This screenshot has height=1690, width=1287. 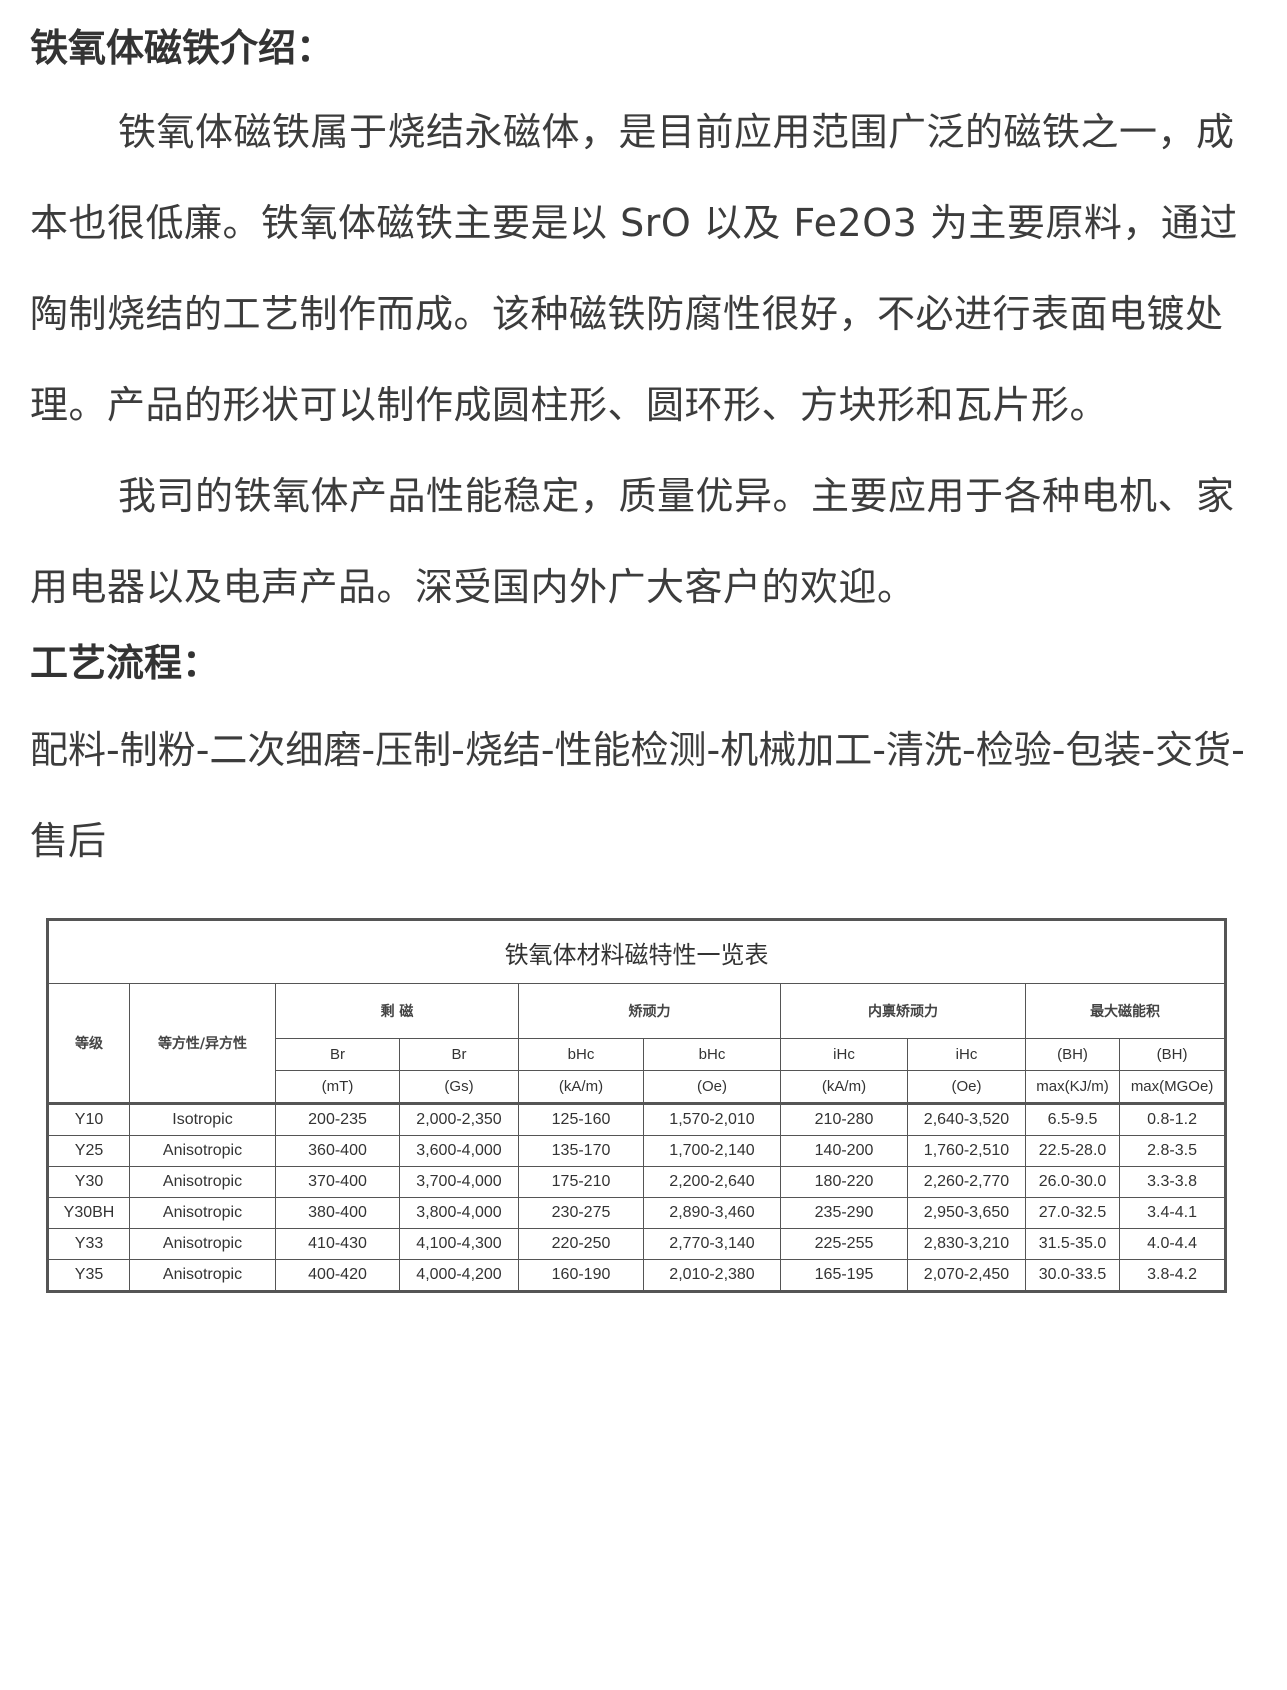 What do you see at coordinates (844, 1182) in the screenshot?
I see `table-cell: 180-220` at bounding box center [844, 1182].